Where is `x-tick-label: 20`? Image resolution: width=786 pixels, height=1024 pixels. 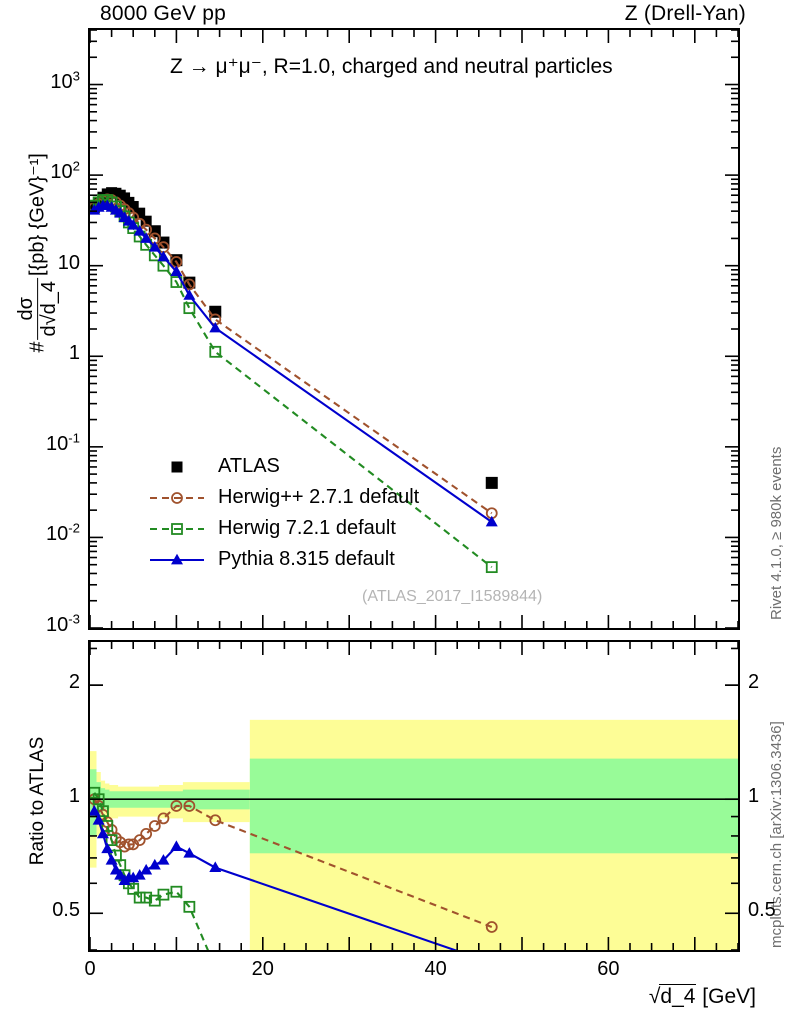 x-tick-label: 20 is located at coordinates (262, 969).